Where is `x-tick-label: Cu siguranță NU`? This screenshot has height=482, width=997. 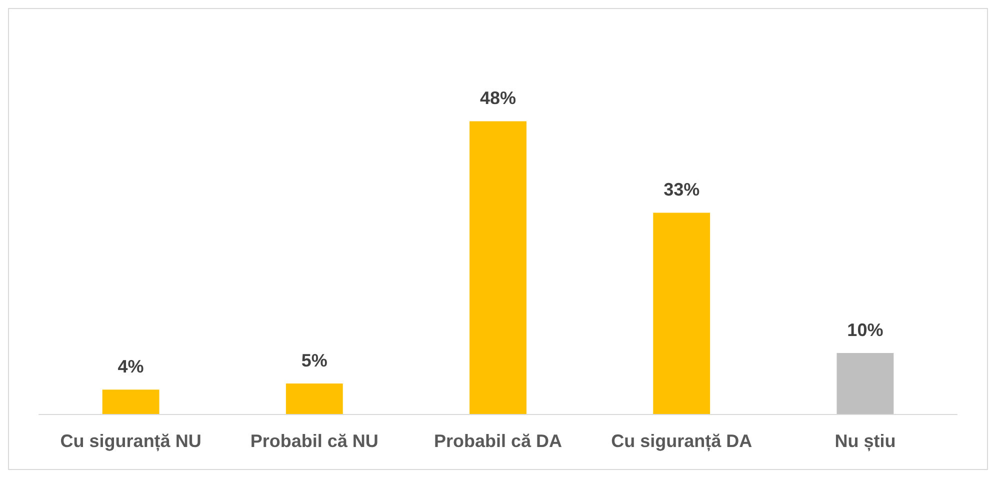
x-tick-label: Cu siguranță NU is located at coordinates (131, 441).